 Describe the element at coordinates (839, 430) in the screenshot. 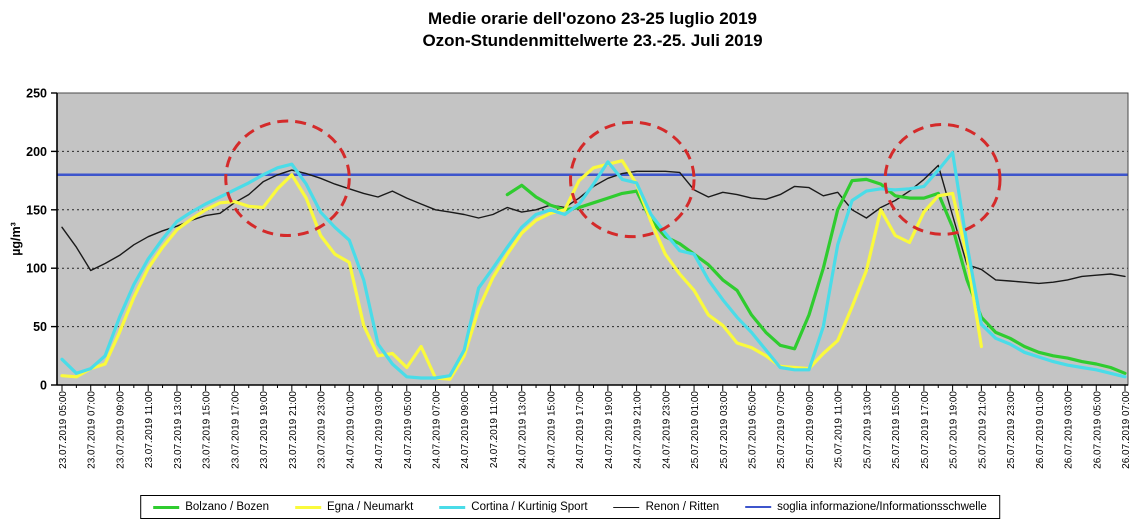

I see `x-tick-label: 25.07.2019 11:00` at that location.